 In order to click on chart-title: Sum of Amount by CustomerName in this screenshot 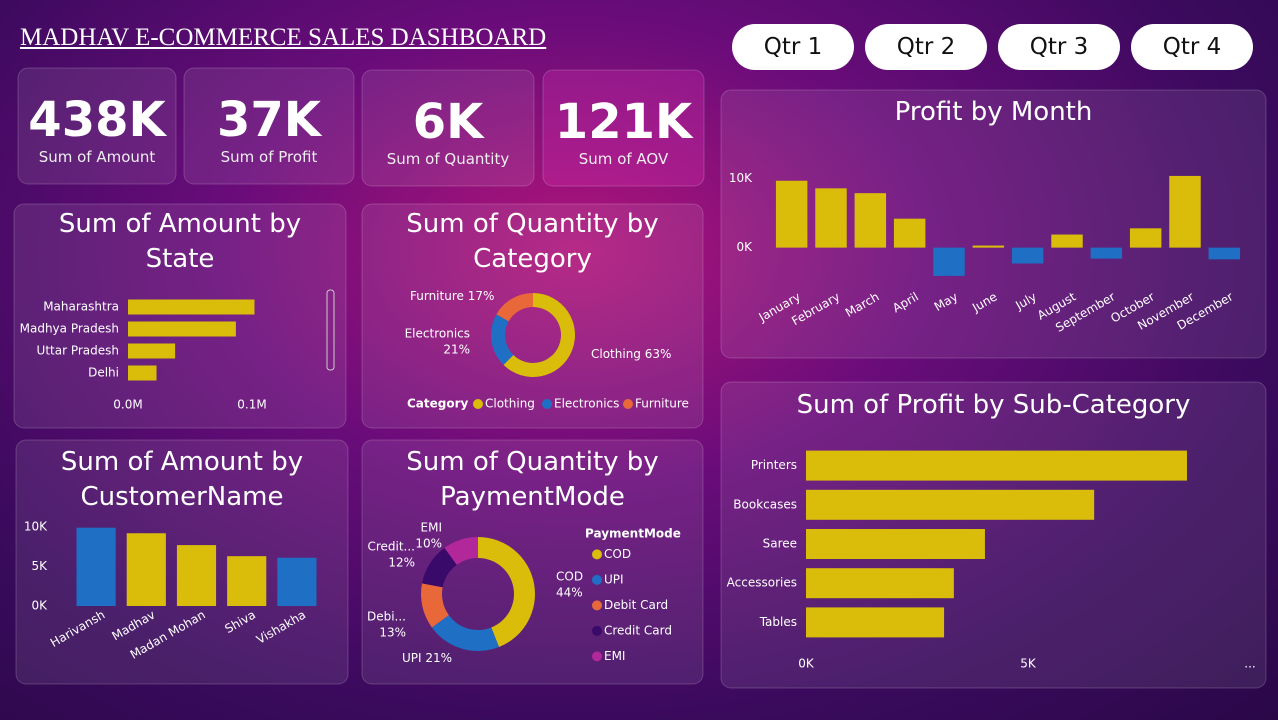, I will do `click(182, 479)`.